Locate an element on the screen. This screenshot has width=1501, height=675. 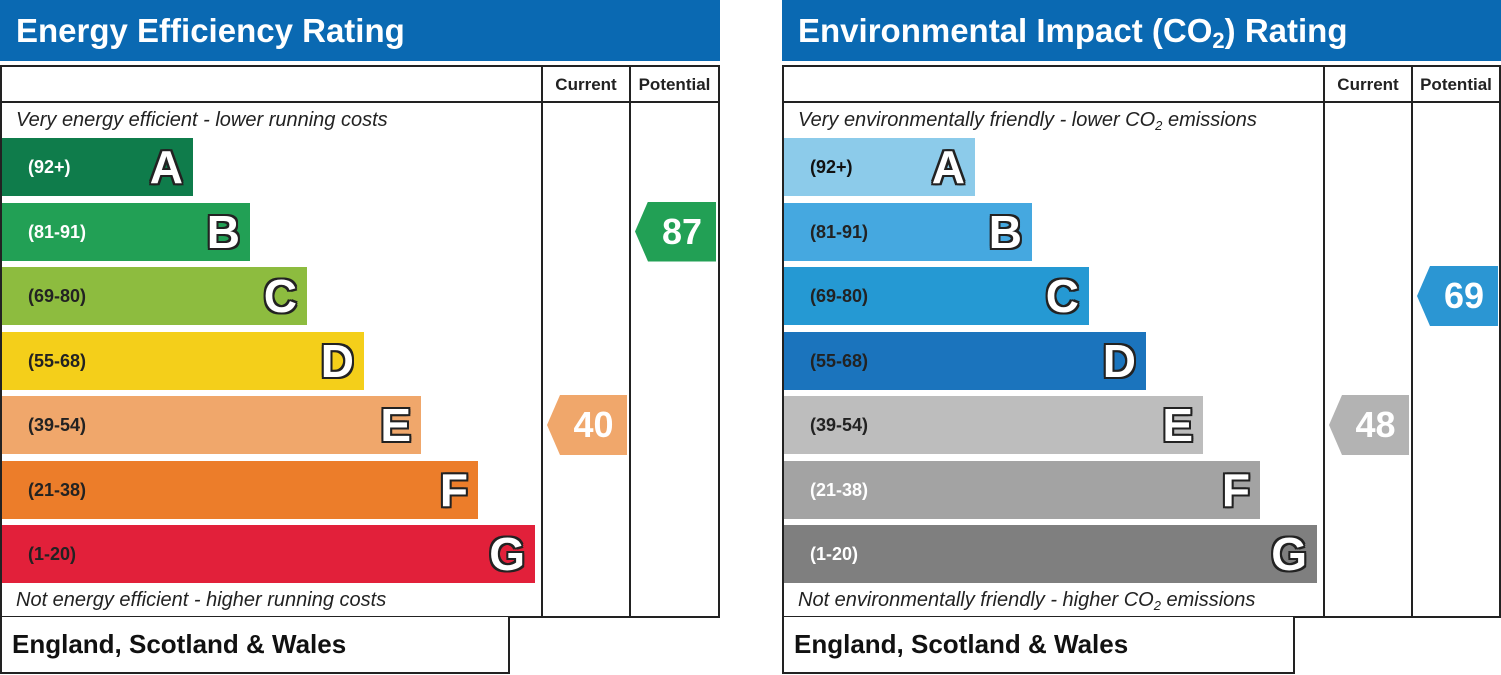
current-rating-value: 48 is located at coordinates (1375, 424).